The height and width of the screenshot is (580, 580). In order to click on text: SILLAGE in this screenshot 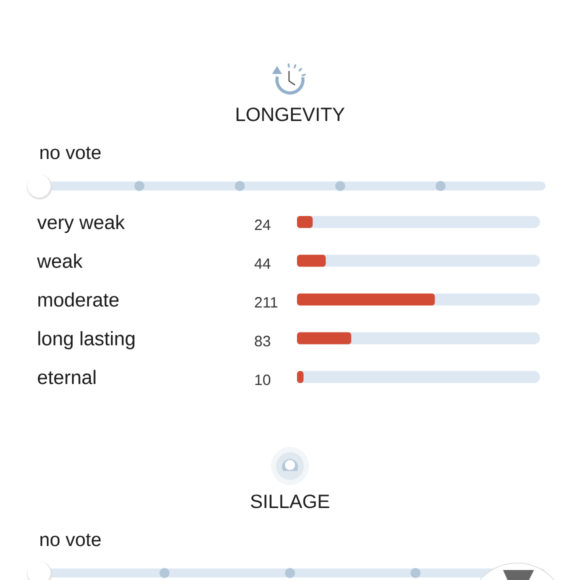, I will do `click(290, 501)`.